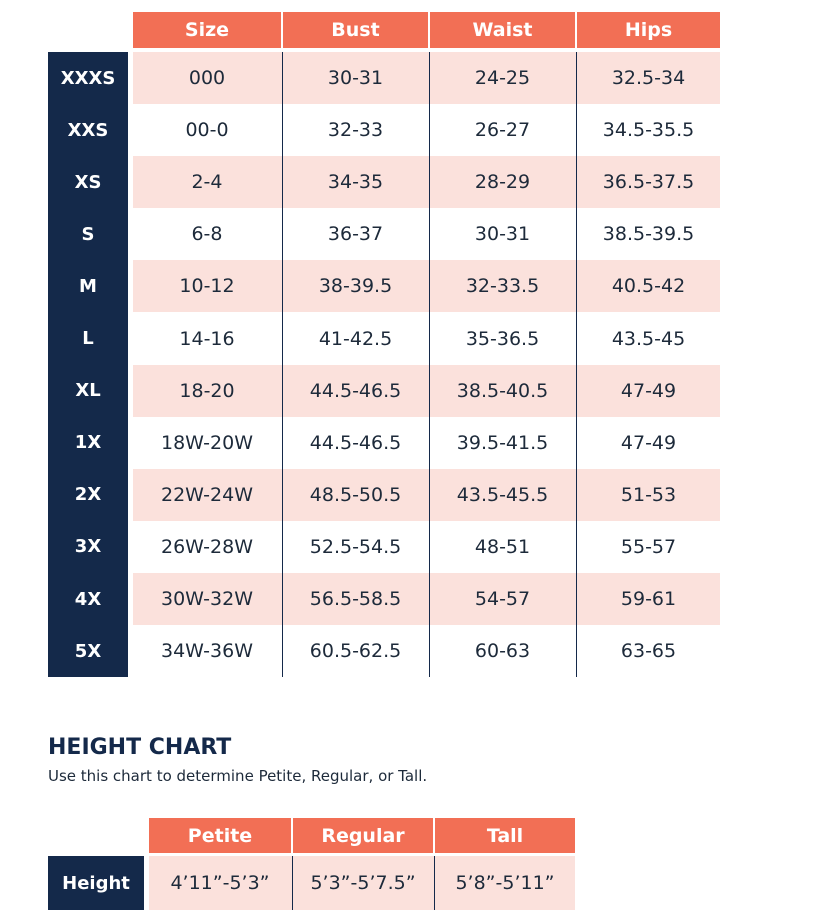 This screenshot has width=828, height=923. Describe the element at coordinates (88, 130) in the screenshot. I see `row-label: XXS` at that location.